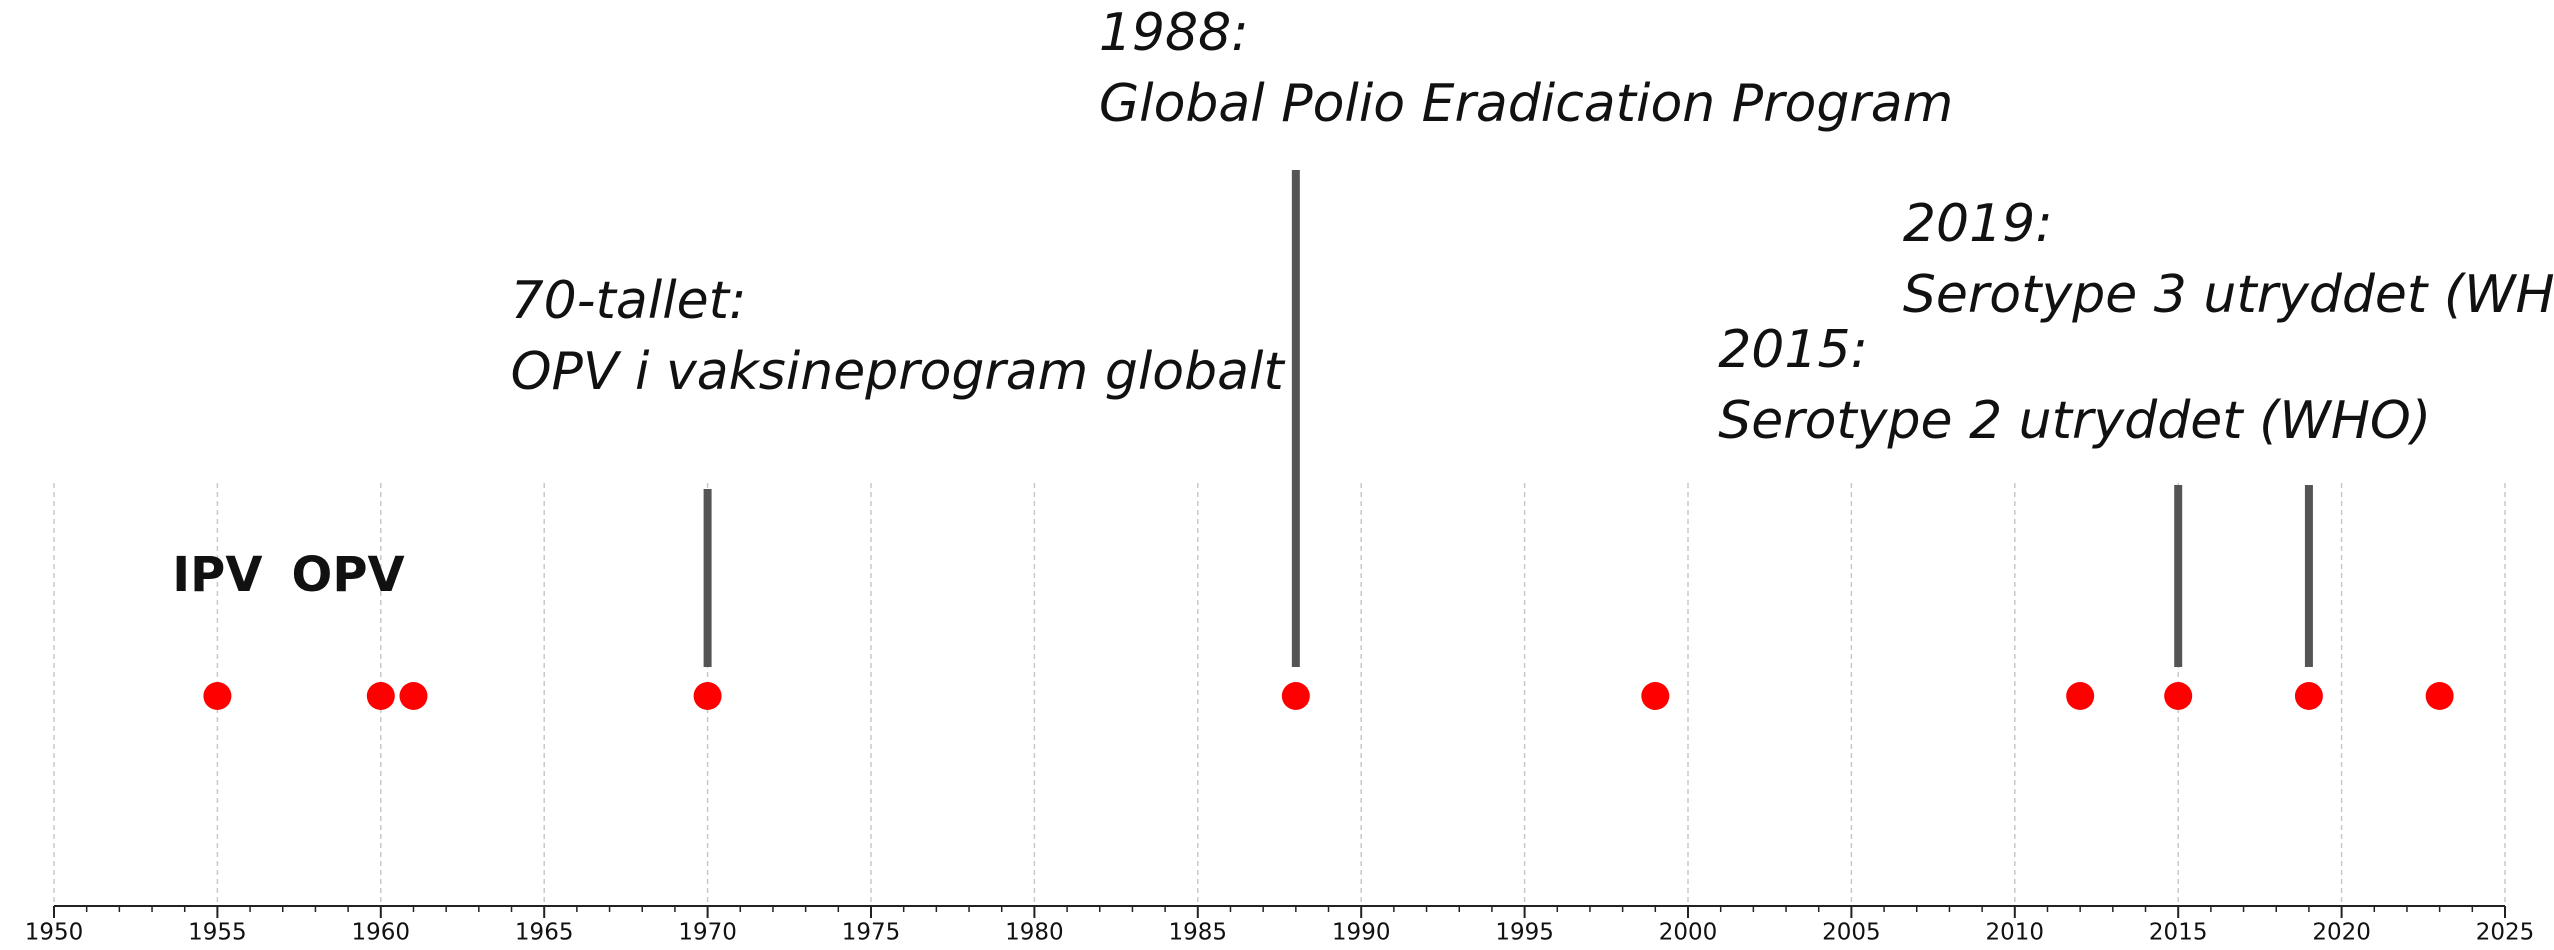 This screenshot has height=950, width=2554. Describe the element at coordinates (54, 933) in the screenshot. I see `x-tick-label: 1950` at that location.